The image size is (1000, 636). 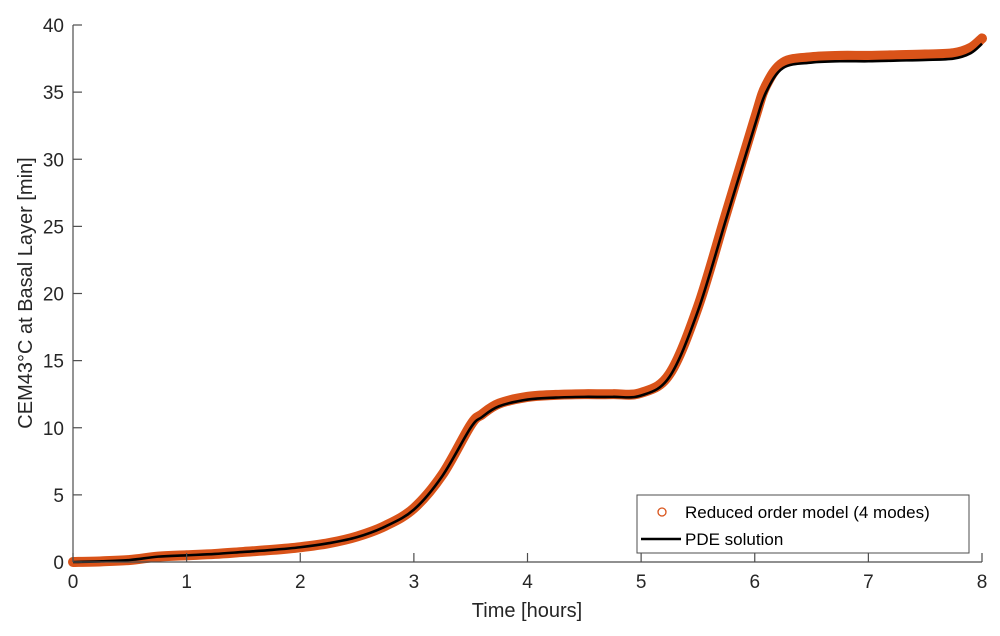 What do you see at coordinates (73, 582) in the screenshot?
I see `x-tick-label: 0` at bounding box center [73, 582].